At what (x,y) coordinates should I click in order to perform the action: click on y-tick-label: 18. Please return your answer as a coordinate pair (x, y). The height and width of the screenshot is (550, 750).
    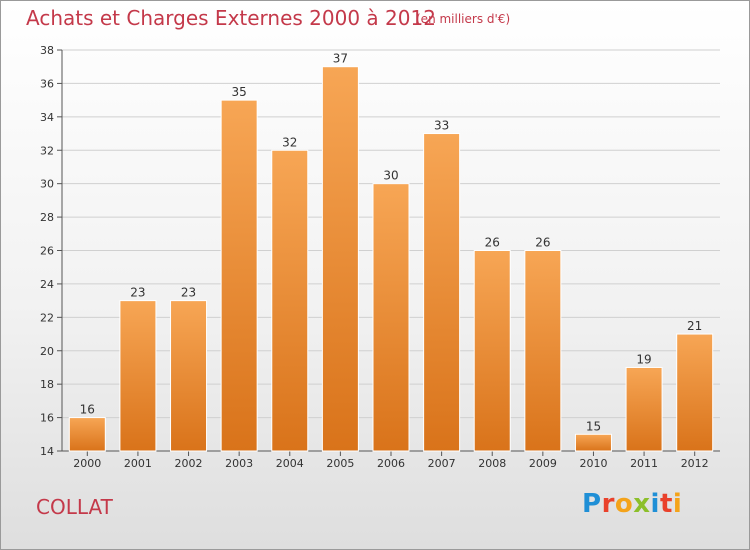
    Looking at the image, I should click on (47, 384).